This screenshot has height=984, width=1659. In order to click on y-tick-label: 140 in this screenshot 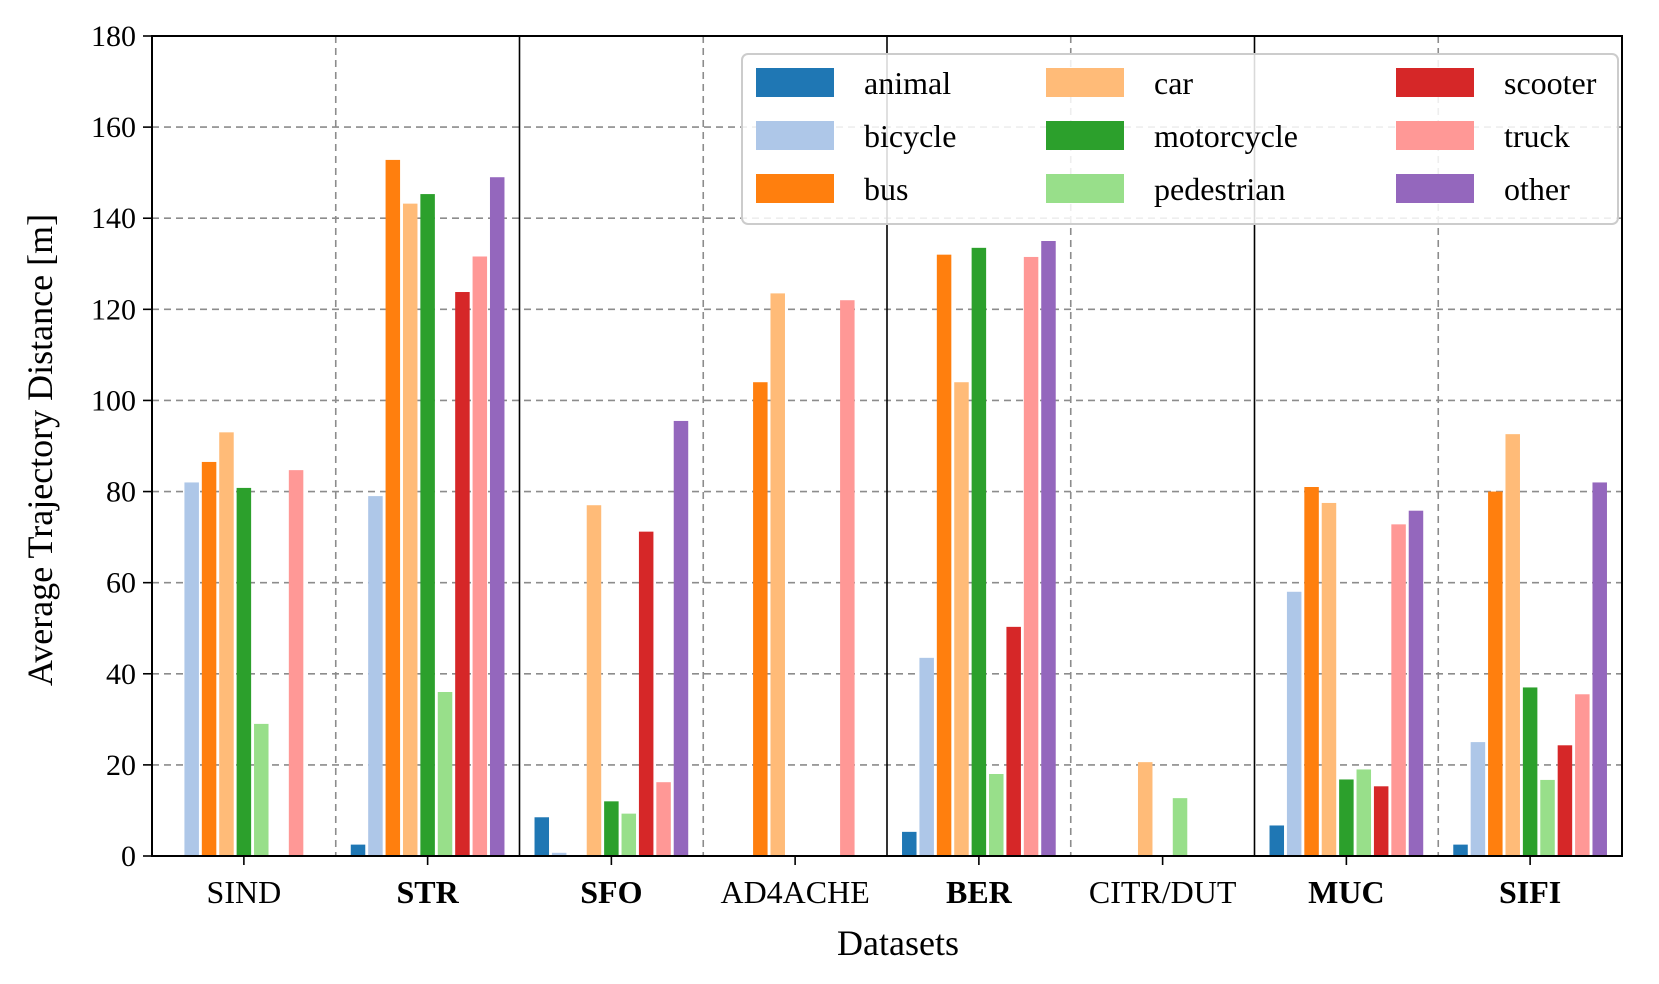, I will do `click(113, 218)`.